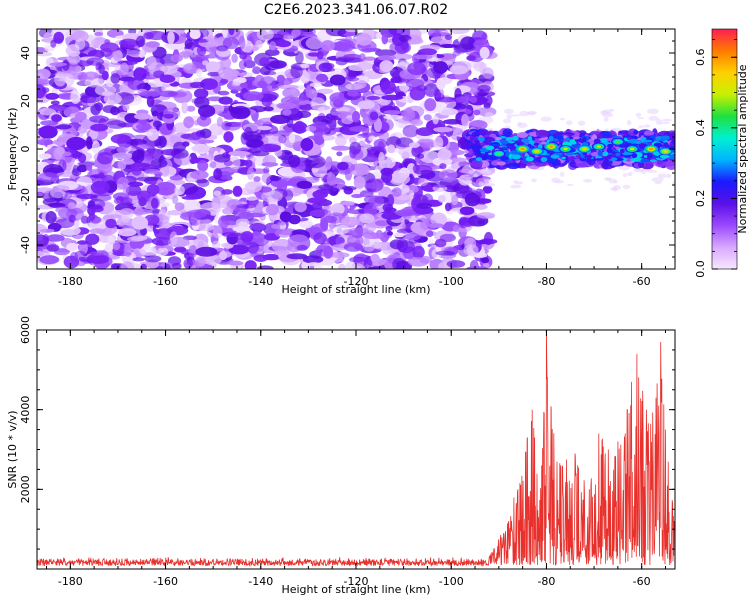 This screenshot has width=750, height=600. What do you see at coordinates (700, 56) in the screenshot?
I see `colorbar-tick-label: 0.6` at bounding box center [700, 56].